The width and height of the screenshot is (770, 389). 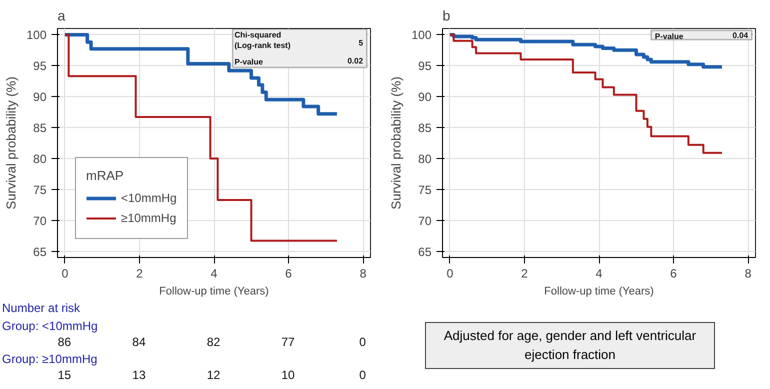 What do you see at coordinates (213, 342) in the screenshot?
I see `text: 82` at bounding box center [213, 342].